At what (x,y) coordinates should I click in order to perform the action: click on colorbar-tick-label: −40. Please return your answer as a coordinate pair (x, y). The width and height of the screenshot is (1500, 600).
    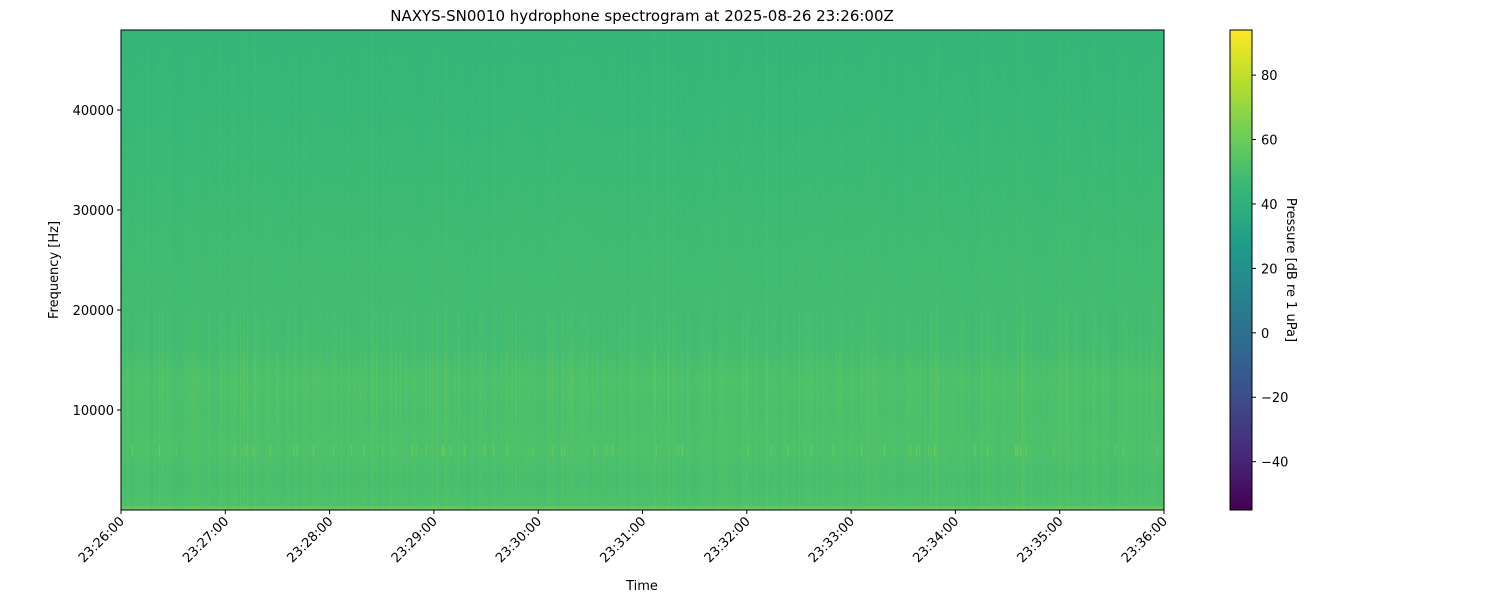
    Looking at the image, I should click on (1274, 463).